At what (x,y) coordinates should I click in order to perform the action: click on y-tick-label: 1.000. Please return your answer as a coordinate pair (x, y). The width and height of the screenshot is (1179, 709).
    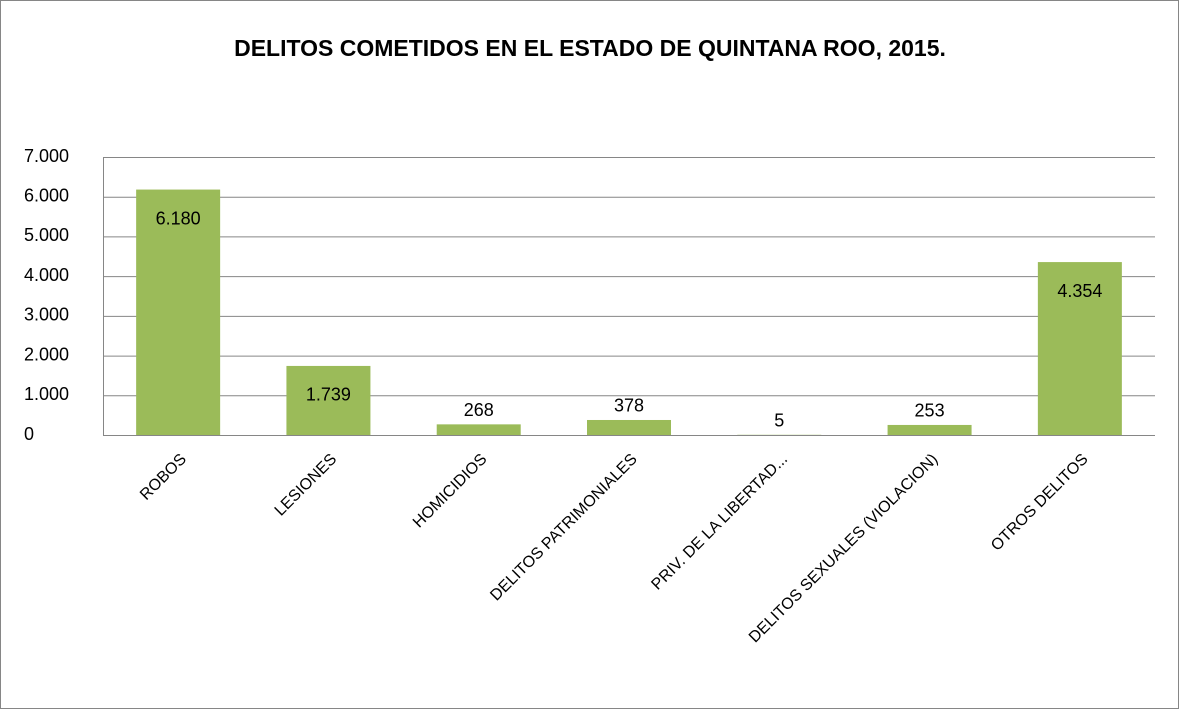
    Looking at the image, I should click on (46, 394).